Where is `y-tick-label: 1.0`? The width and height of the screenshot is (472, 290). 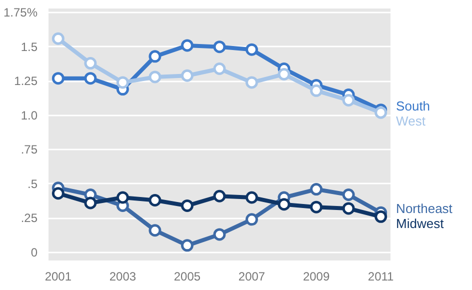 y-tick-label: 1.0 is located at coordinates (29, 115).